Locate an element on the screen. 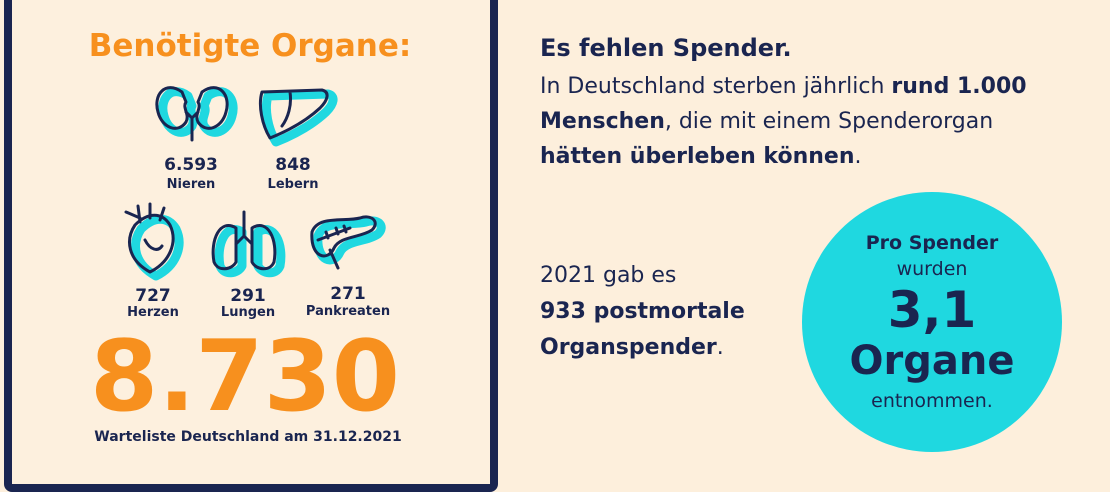 The image size is (1110, 492). bold-text: rund 1.000 is located at coordinates (959, 86).